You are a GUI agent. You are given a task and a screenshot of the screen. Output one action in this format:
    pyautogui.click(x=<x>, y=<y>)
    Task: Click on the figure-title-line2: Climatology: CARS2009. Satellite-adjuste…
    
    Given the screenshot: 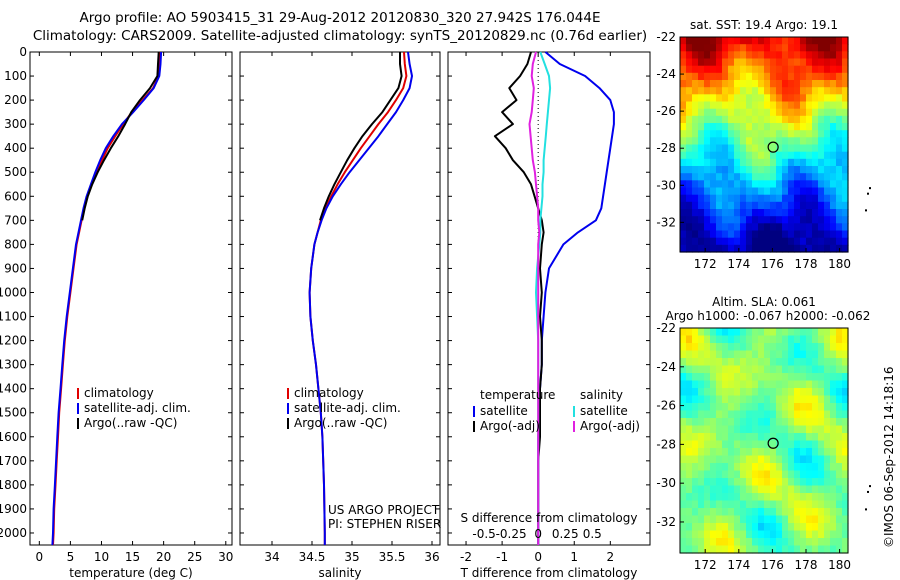 What is the action you would take?
    pyautogui.click(x=340, y=36)
    